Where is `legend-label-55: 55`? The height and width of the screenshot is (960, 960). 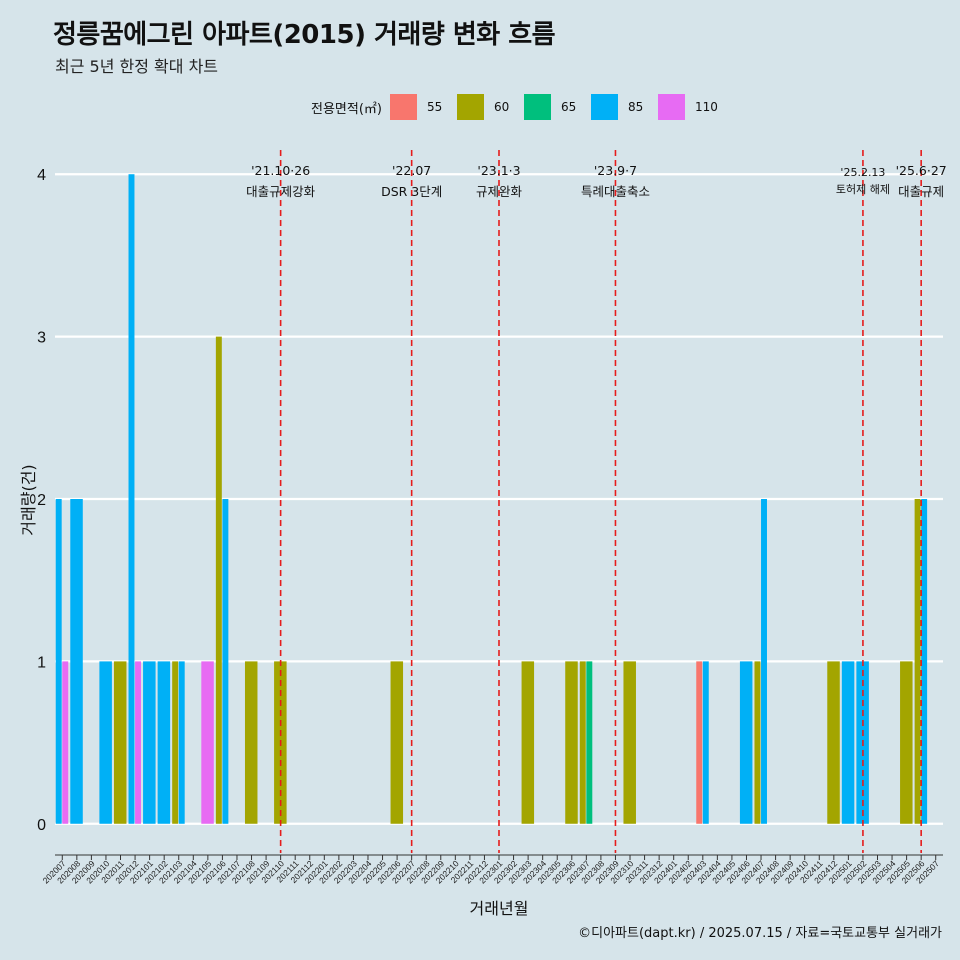
legend-label-55: 55 is located at coordinates (434, 107).